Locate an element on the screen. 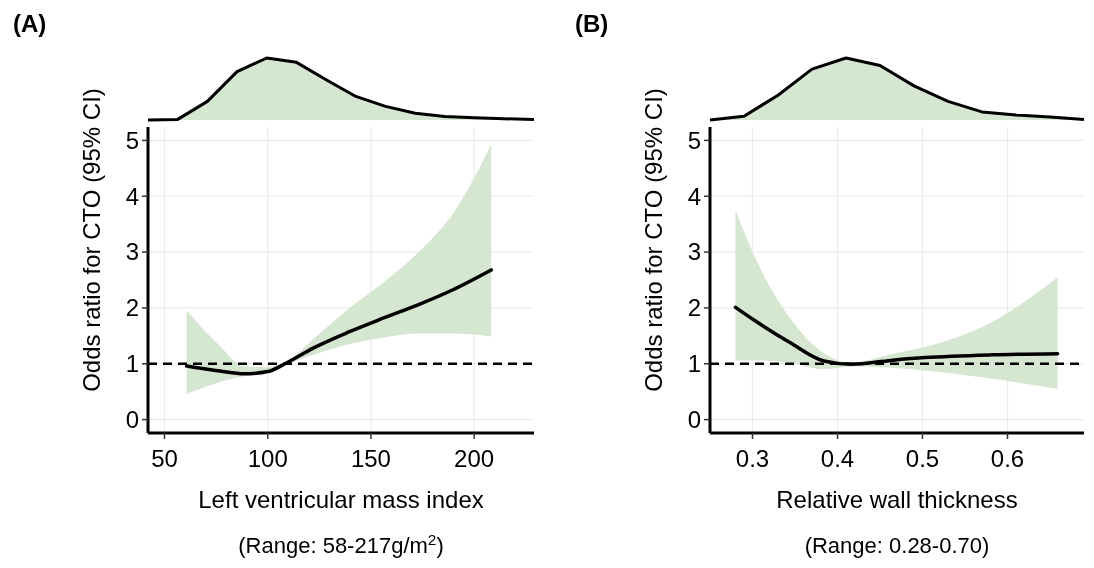 This screenshot has height=568, width=1094. x-tick-label: 0.4 is located at coordinates (837, 458).